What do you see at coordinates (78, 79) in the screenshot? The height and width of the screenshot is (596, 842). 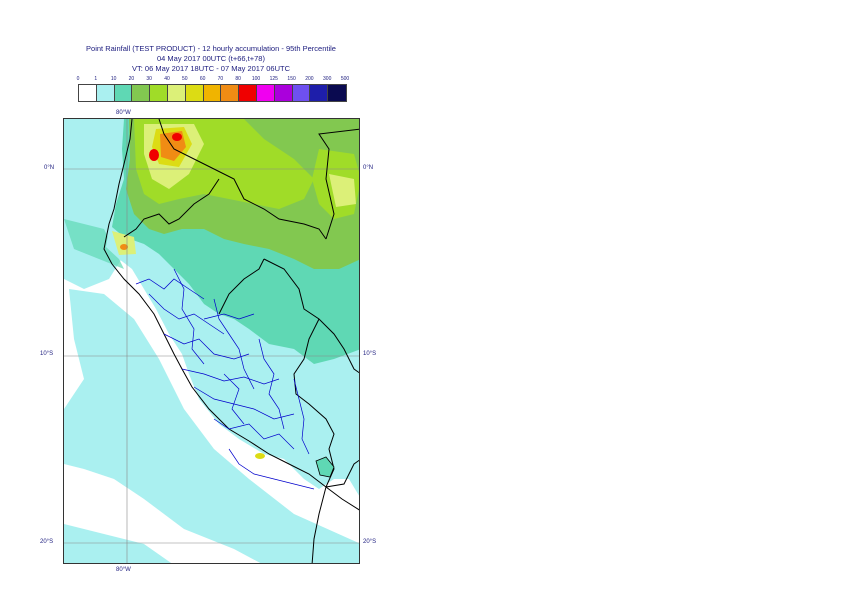 I see `legend-label: 0` at bounding box center [78, 79].